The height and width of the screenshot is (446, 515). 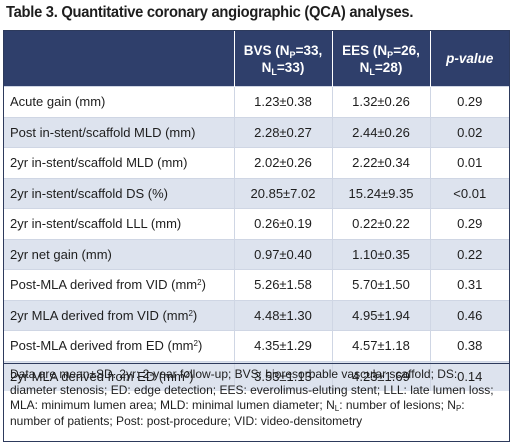 I want to click on header-label-cell, so click(x=119, y=59).